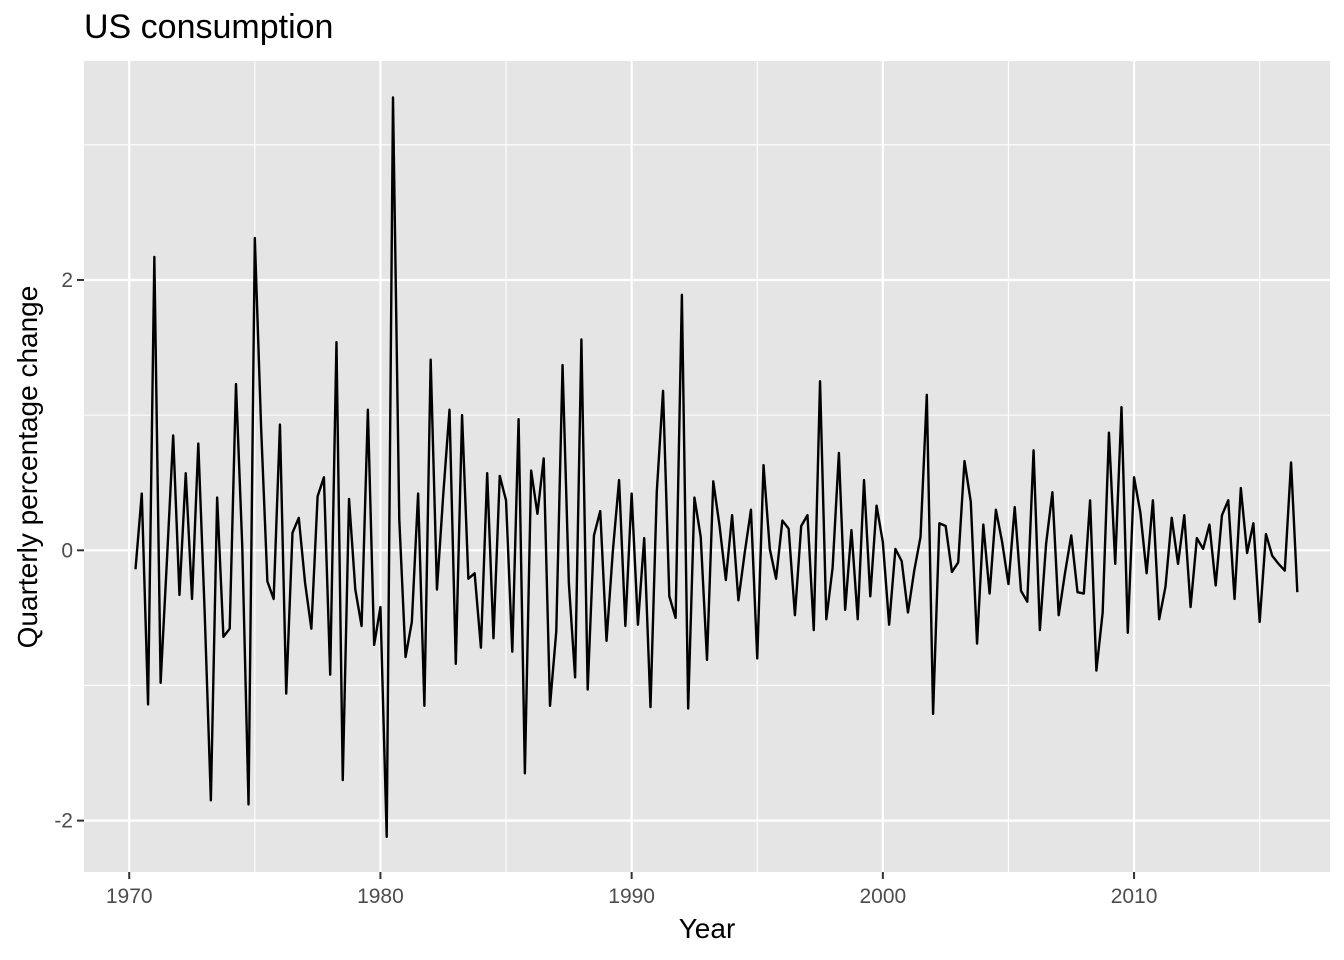  Describe the element at coordinates (209, 27) in the screenshot. I see `chart-title: US consumption` at that location.